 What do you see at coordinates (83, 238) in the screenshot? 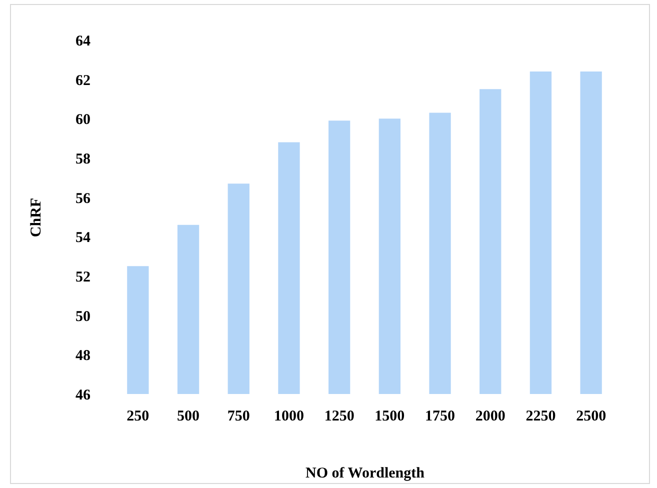
I see `y-tick-label: 54` at bounding box center [83, 238].